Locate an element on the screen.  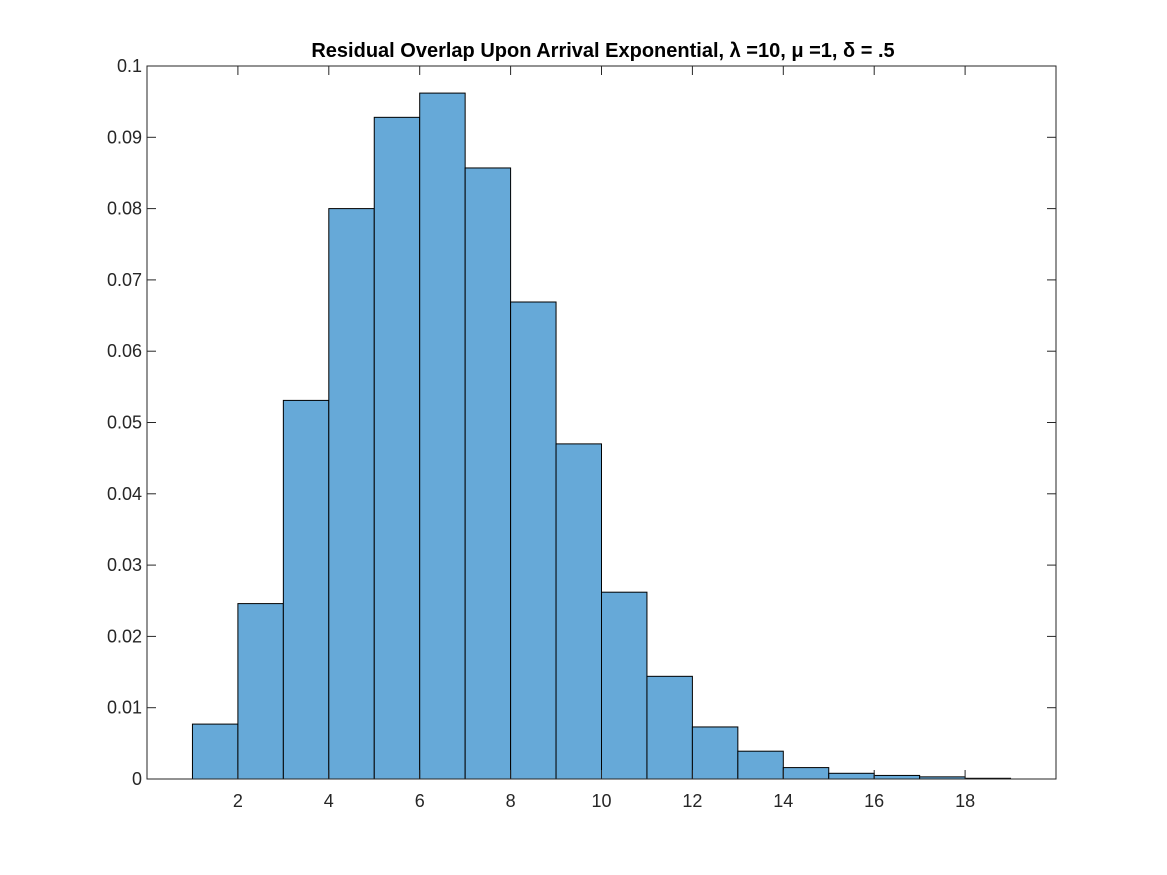
y-tick-label: 0.09 is located at coordinates (124, 137).